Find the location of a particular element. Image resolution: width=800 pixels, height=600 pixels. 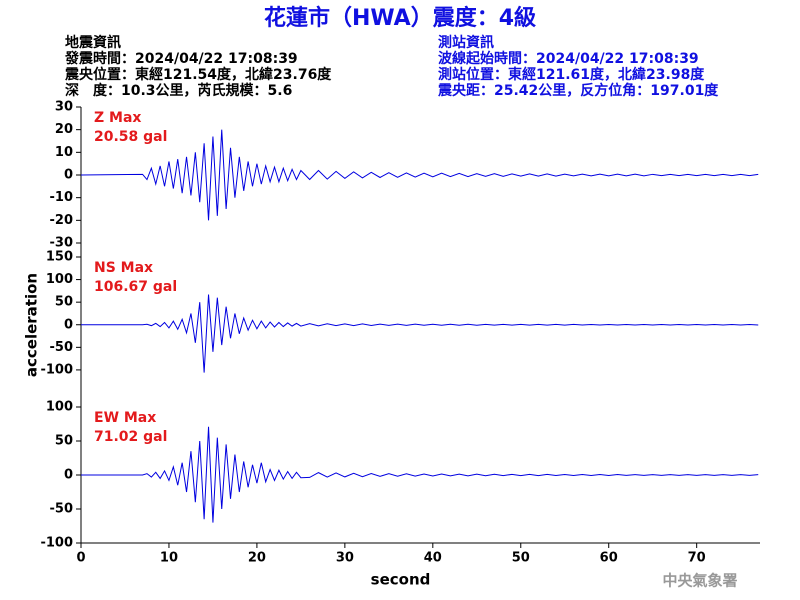

footer: 中央氣象署 is located at coordinates (699, 581).